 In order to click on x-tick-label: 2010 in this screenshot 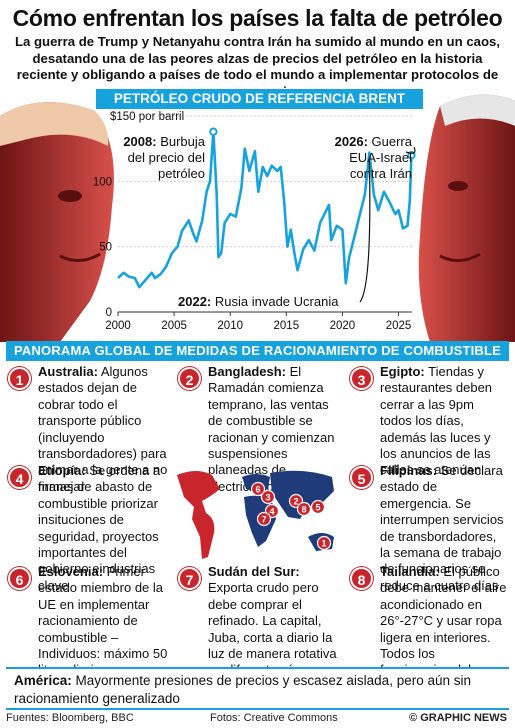, I will do `click(230, 326)`.